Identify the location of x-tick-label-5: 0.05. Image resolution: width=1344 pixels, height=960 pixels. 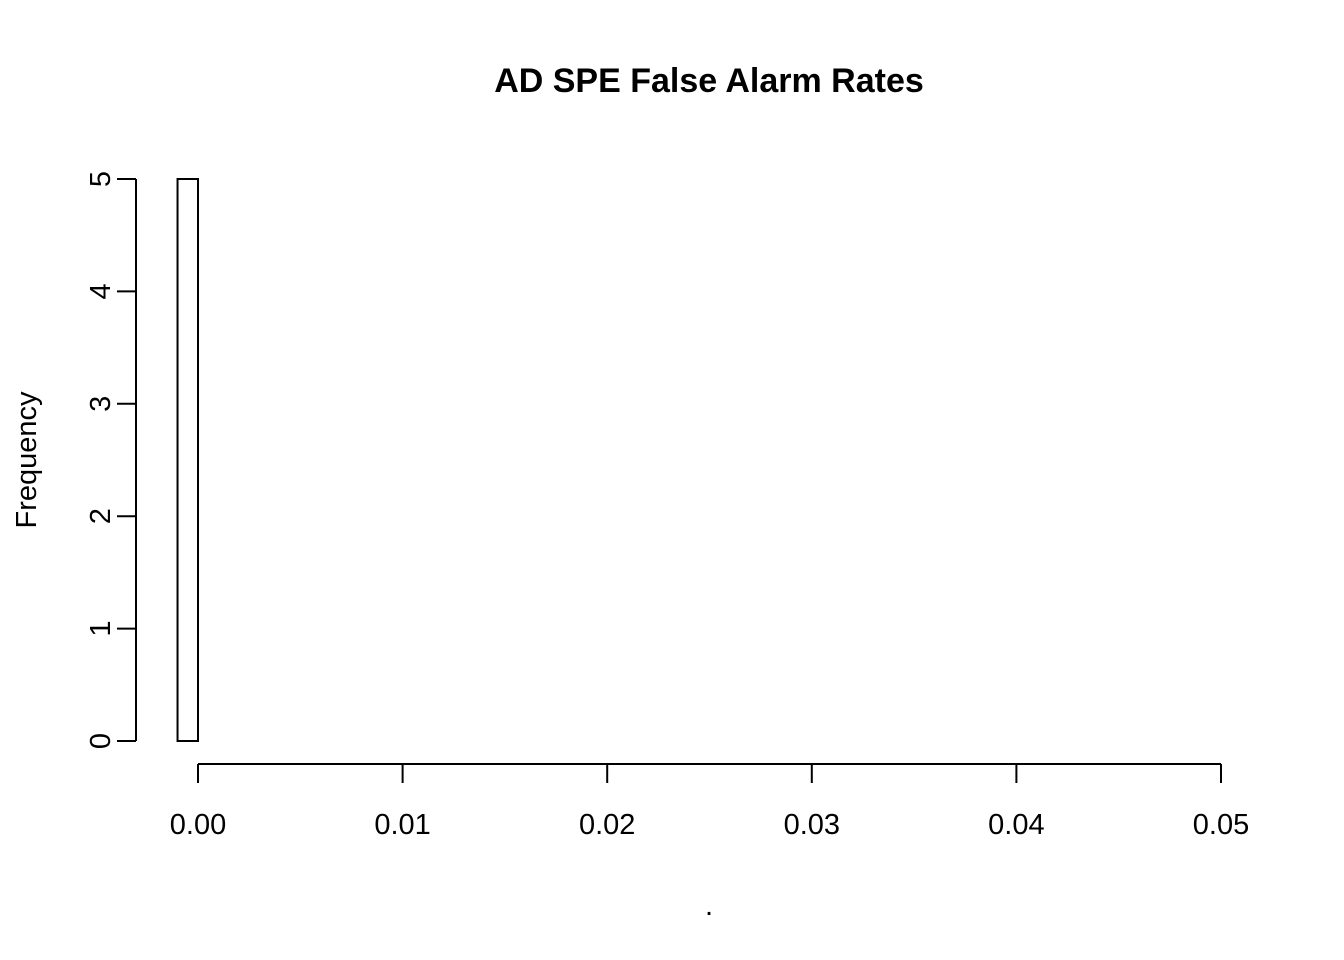
(1221, 825).